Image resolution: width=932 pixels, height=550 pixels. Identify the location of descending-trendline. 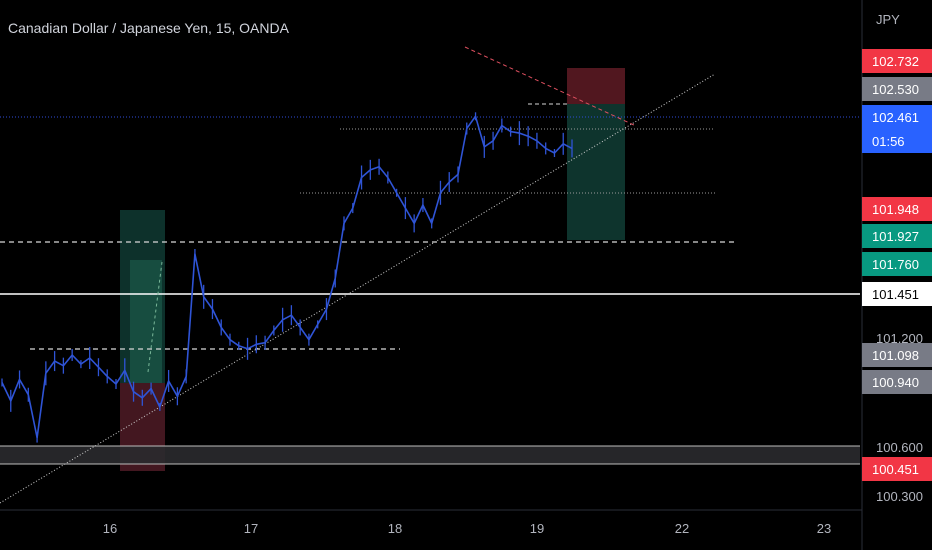
(550, 86).